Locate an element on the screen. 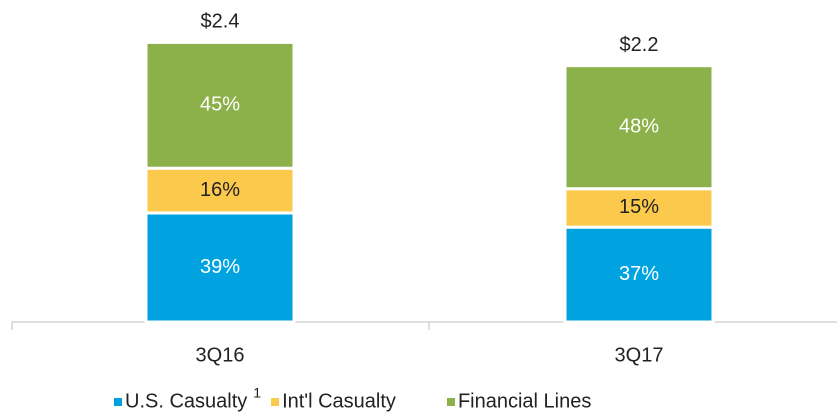 The height and width of the screenshot is (414, 837). x-tick-label: 3Q17 is located at coordinates (639, 355).